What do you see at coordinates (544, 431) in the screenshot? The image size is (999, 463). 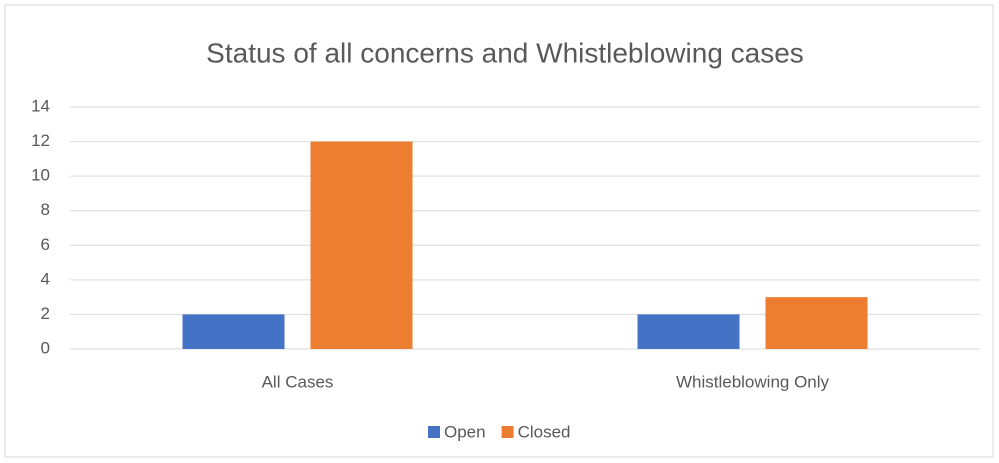 I see `legend-label: Closed` at bounding box center [544, 431].